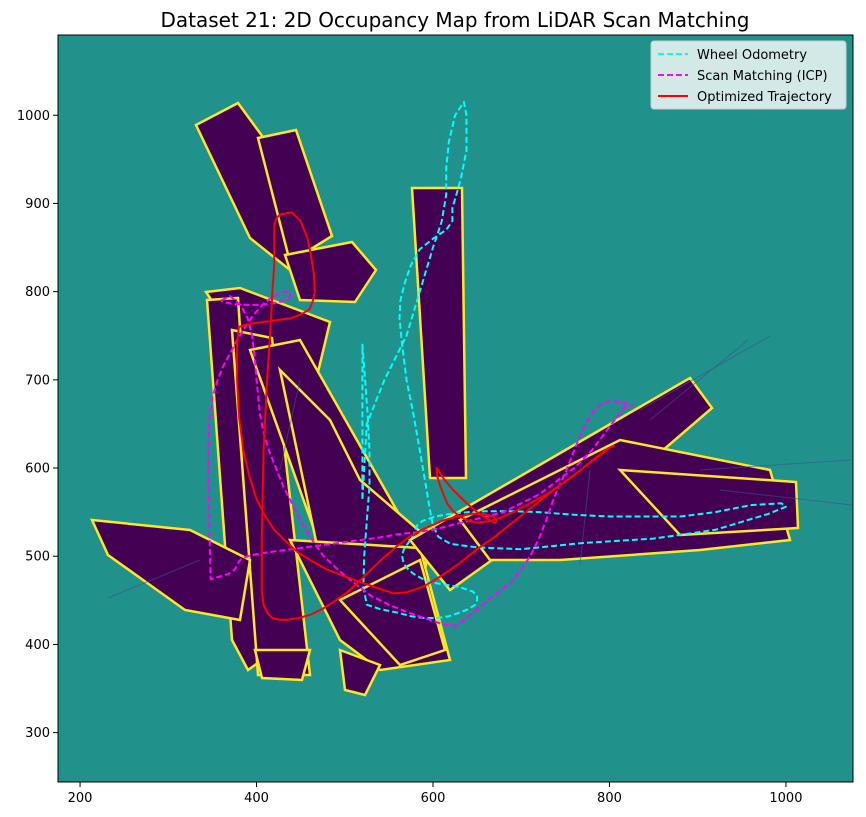 This screenshot has width=866, height=817. What do you see at coordinates (764, 97) in the screenshot?
I see `legend-label-optimized: Optimized Trajectory` at bounding box center [764, 97].